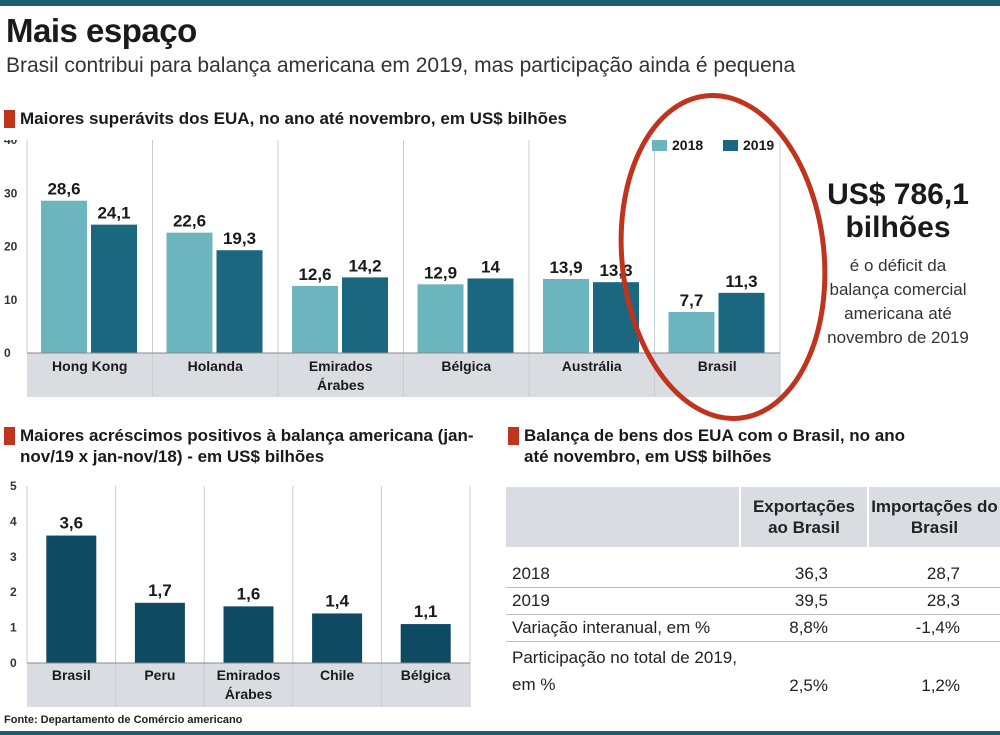 Image resolution: width=1000 pixels, height=735 pixels. Describe the element at coordinates (11, 193) in the screenshot. I see `y-tick-label: 30` at that location.